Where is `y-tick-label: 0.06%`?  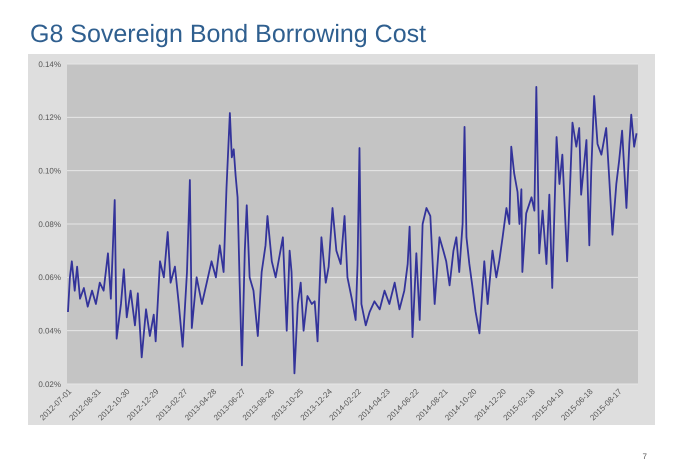
y-tick-label: 0.06% is located at coordinates (49, 277).